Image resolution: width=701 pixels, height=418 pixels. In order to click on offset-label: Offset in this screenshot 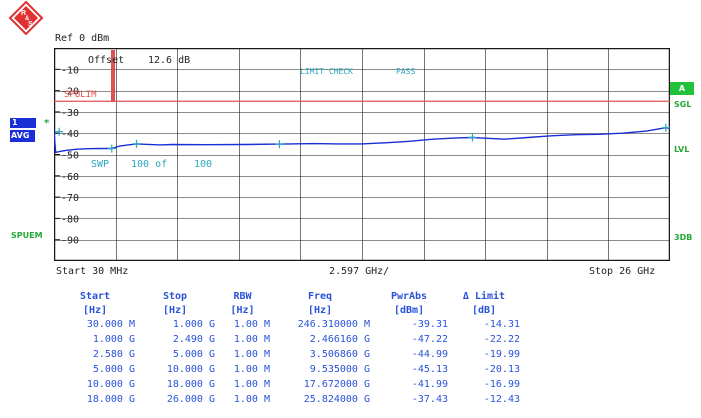, I will do `click(106, 60)`.